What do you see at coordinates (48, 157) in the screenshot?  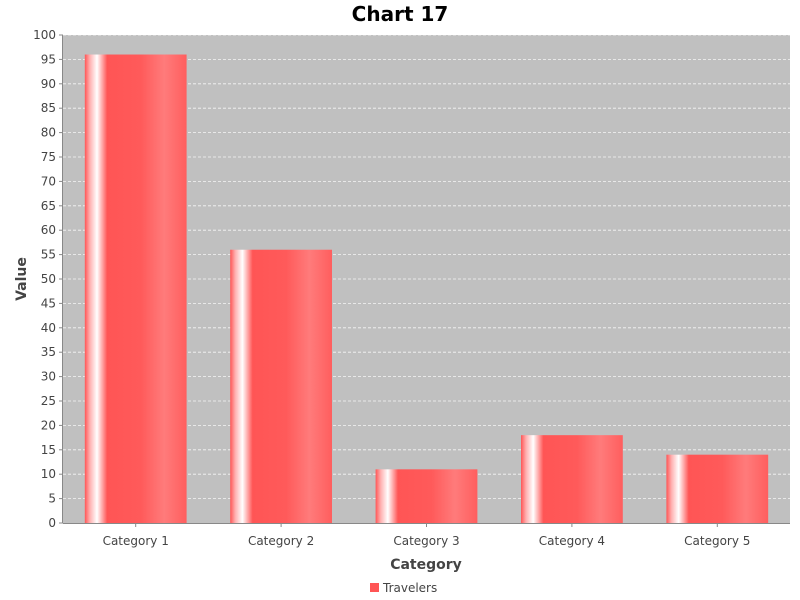 I see `y-tick-label: 75` at bounding box center [48, 157].